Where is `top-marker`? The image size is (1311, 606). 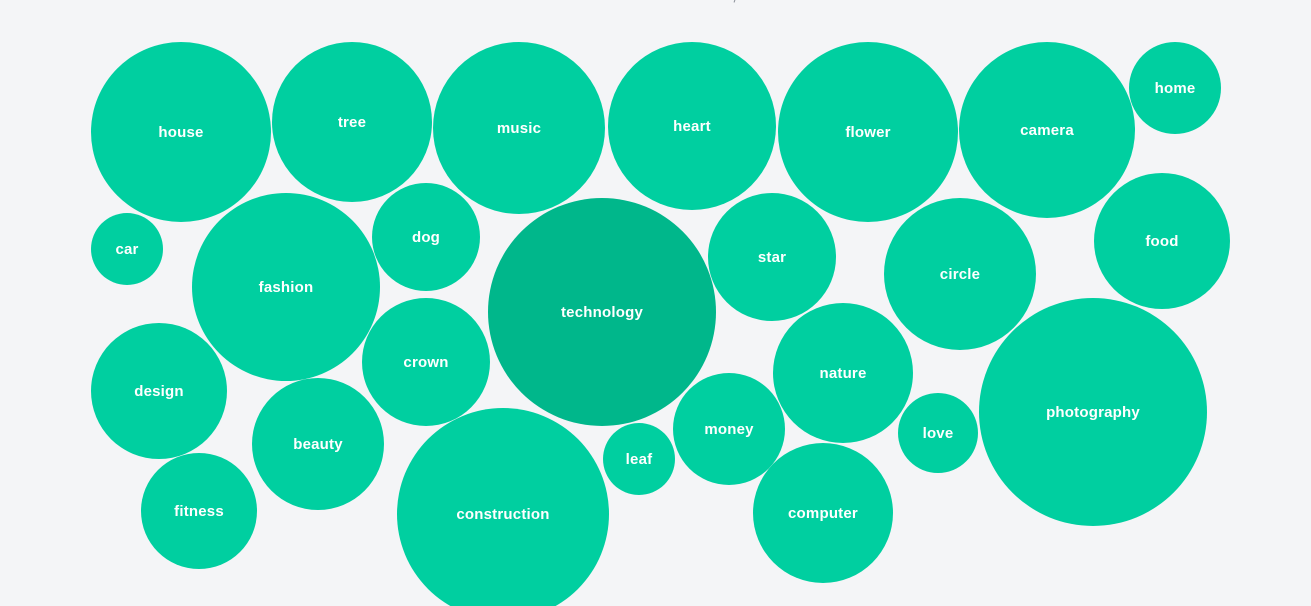
top-marker is located at coordinates (733, 1).